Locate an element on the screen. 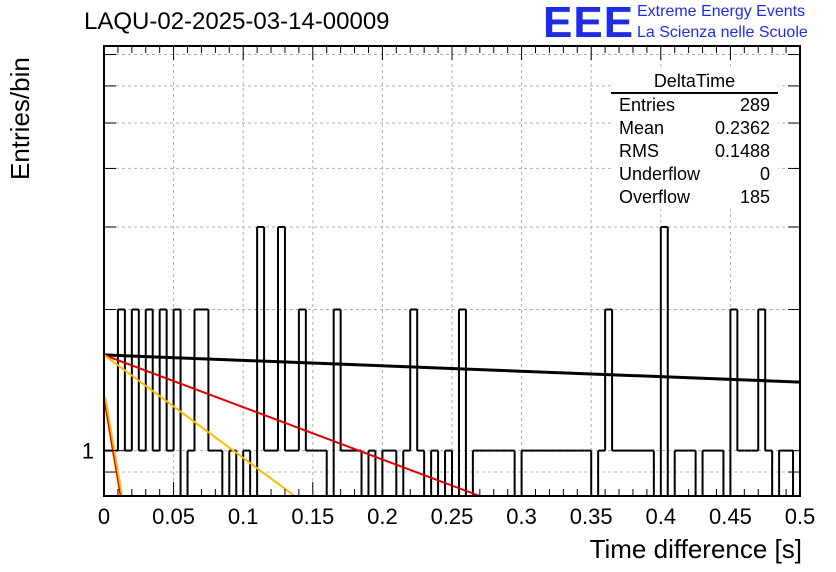 Image resolution: width=836 pixels, height=572 pixels. stats-label: Mean is located at coordinates (642, 128).